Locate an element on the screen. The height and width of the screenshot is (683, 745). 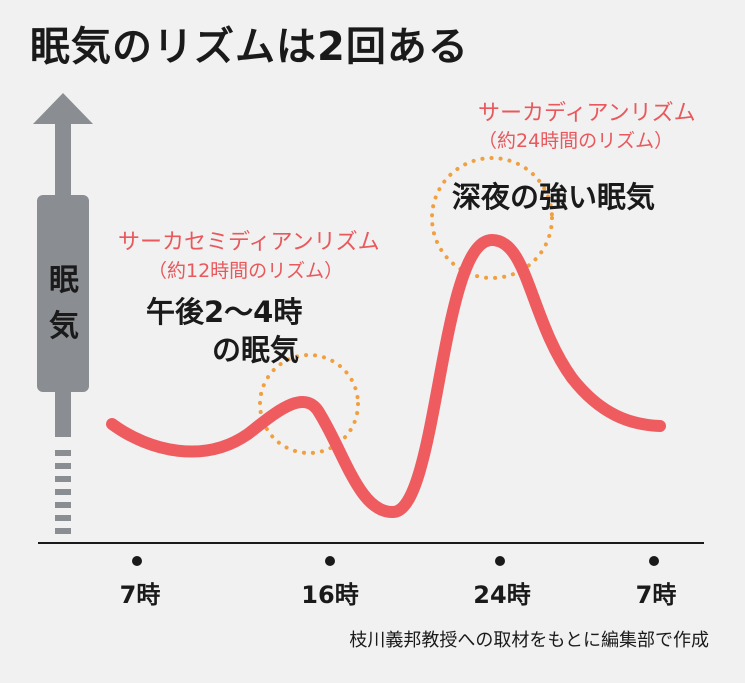
circadian-rhythm-note: （約24時間のリズム） is located at coordinates (576, 141).